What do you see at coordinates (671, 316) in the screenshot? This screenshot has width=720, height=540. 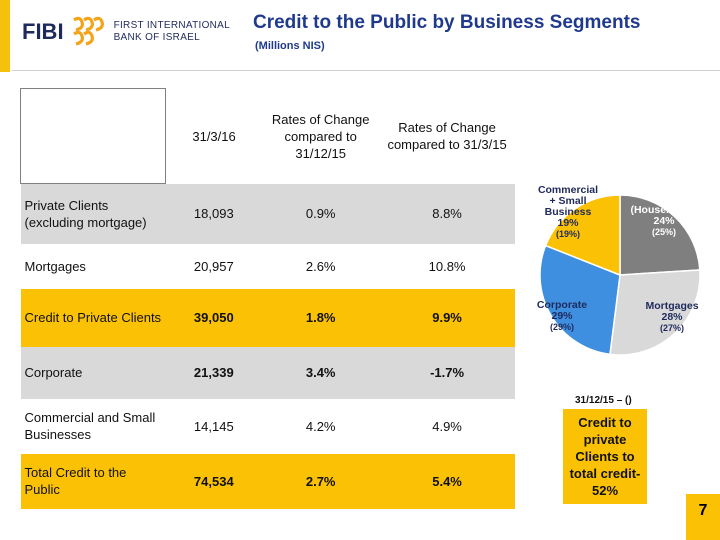 I see `pie-slice-label: Mortgages 28% (27%)` at bounding box center [671, 316].